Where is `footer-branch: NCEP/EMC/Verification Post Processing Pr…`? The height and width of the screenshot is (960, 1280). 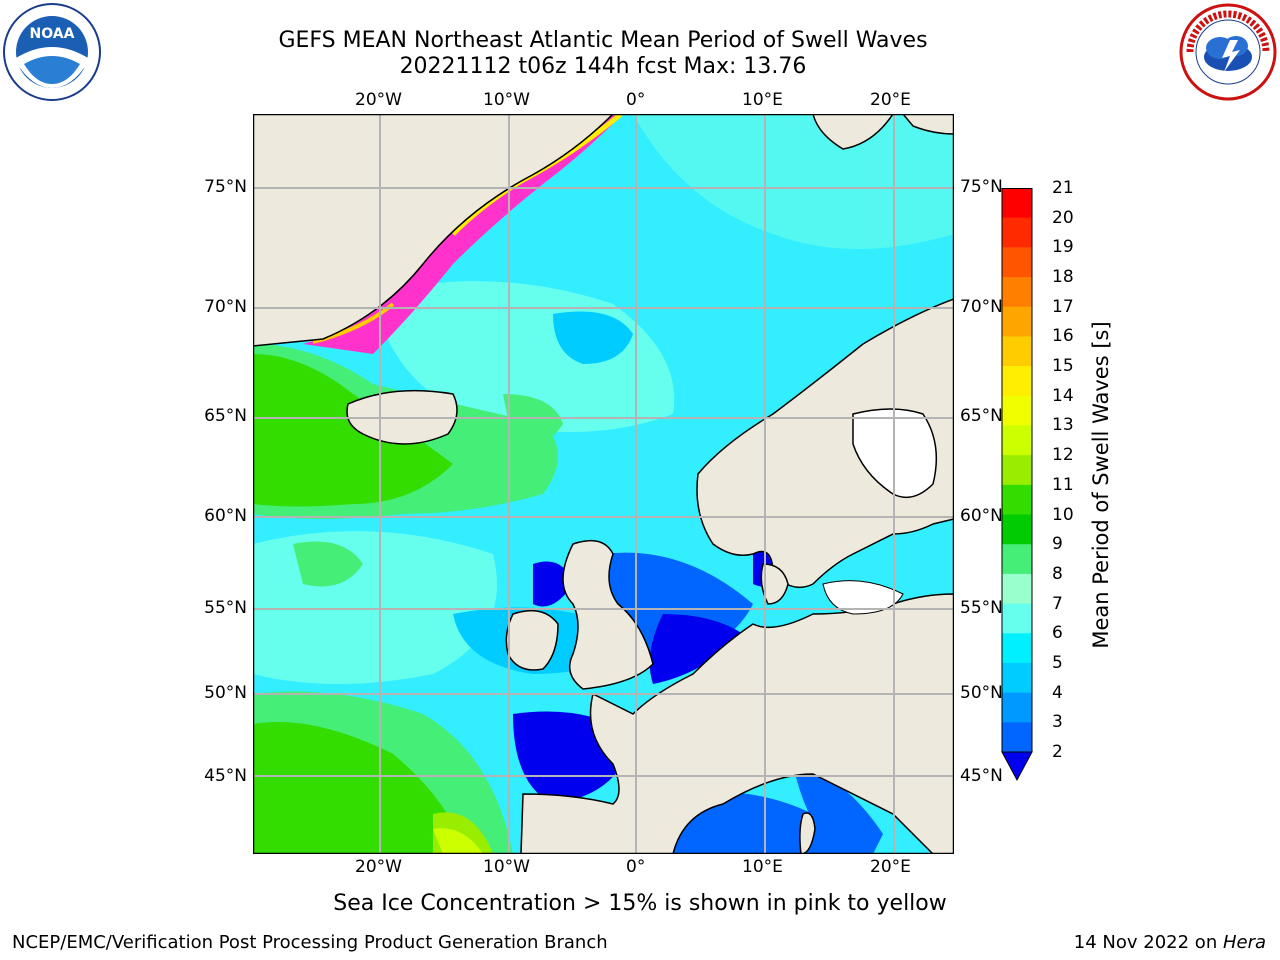 footer-branch: NCEP/EMC/Verification Post Processing Pr… is located at coordinates (310, 942).